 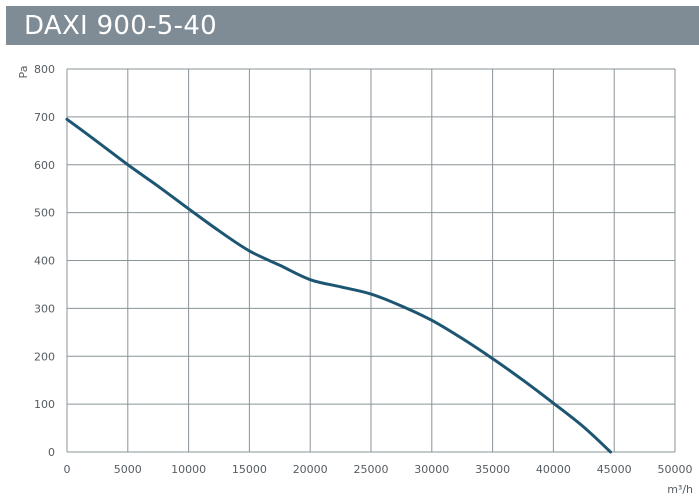 What do you see at coordinates (492, 469) in the screenshot?
I see `x-tick-label: 35000` at bounding box center [492, 469].